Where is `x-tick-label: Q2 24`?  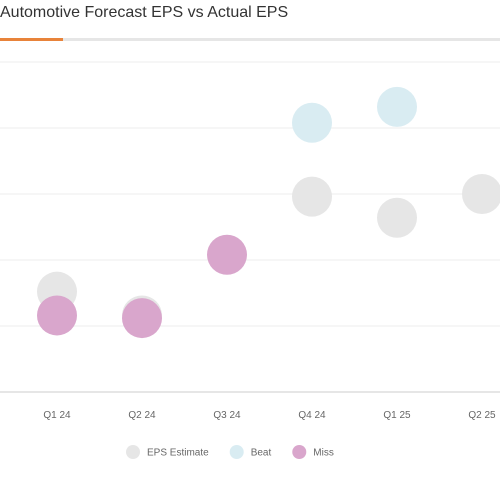
x-tick-label: Q2 24 is located at coordinates (142, 415).